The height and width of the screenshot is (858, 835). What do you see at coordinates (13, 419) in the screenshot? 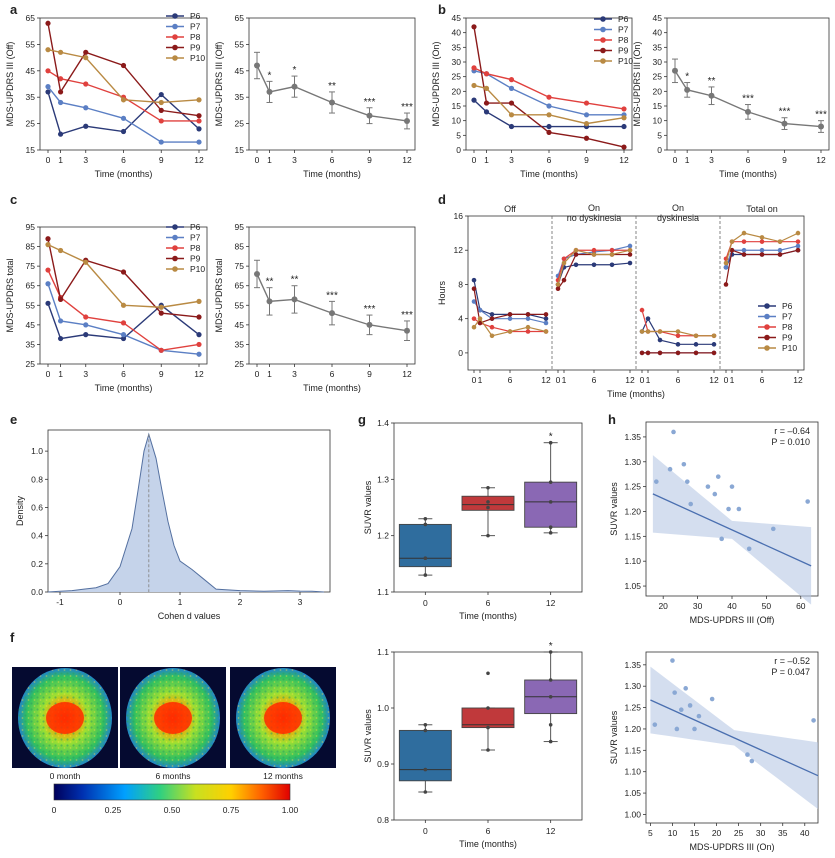
I see `panel-label-e: e` at bounding box center [13, 419].